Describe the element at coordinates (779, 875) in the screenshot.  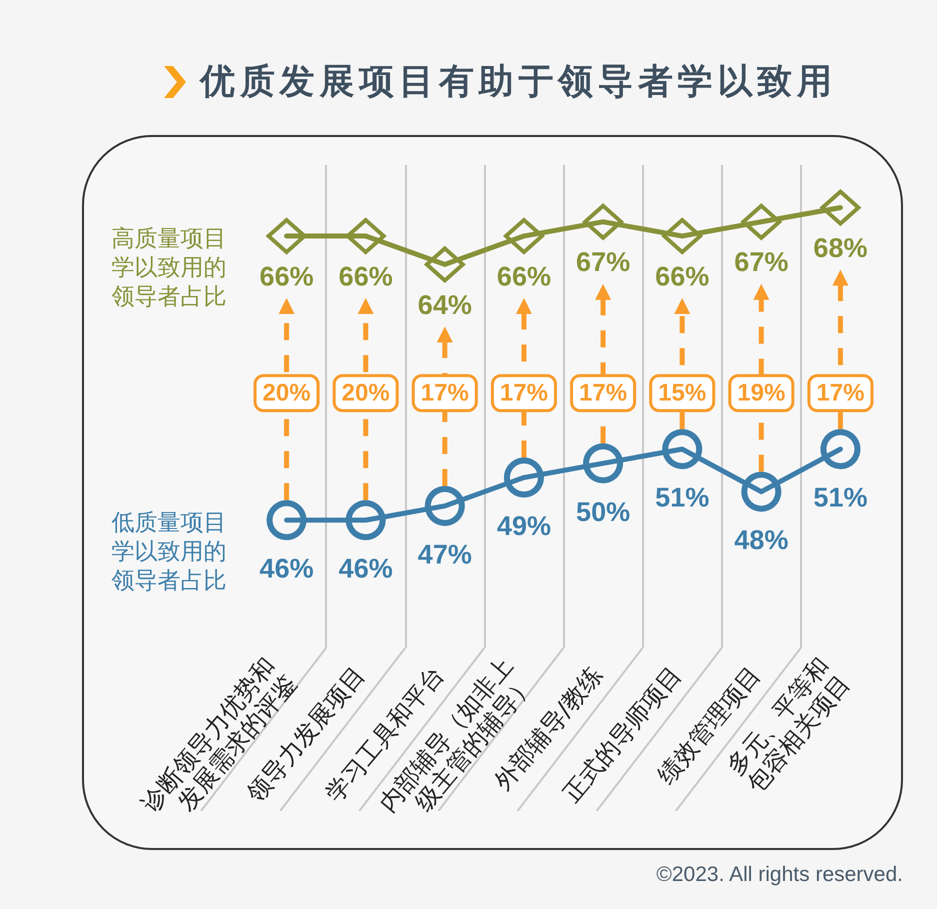
I see `text: ©2023. All rights reserved.` at that location.